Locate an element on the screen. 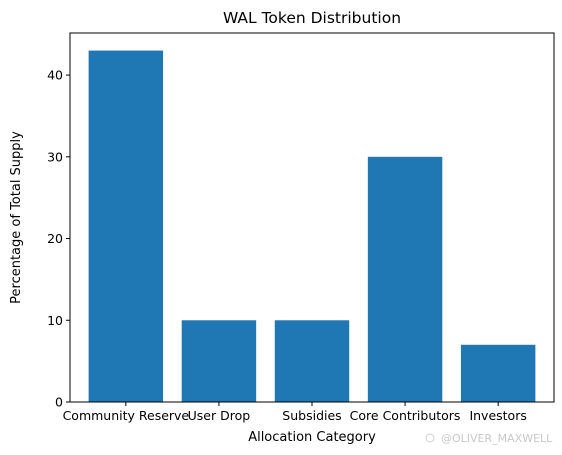  x-tick-label: Subsidies is located at coordinates (311, 415).